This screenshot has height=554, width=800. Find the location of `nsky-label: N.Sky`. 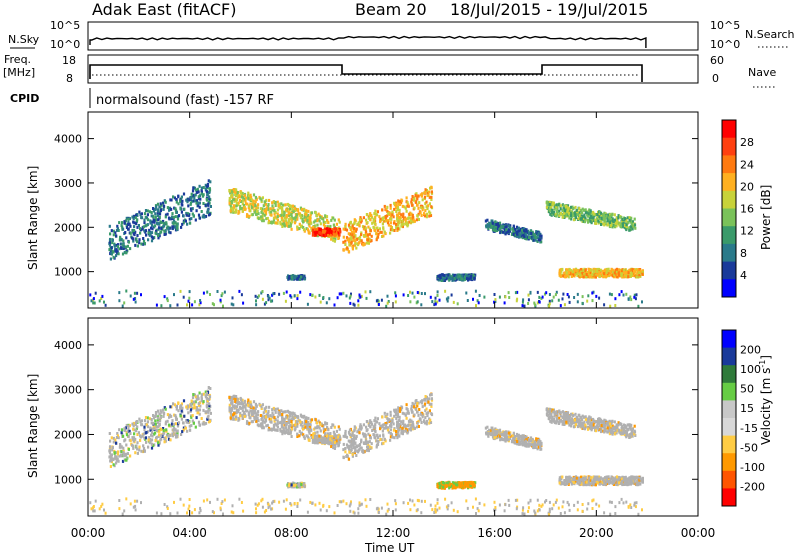

nsky-label: N.Sky is located at coordinates (24, 39).